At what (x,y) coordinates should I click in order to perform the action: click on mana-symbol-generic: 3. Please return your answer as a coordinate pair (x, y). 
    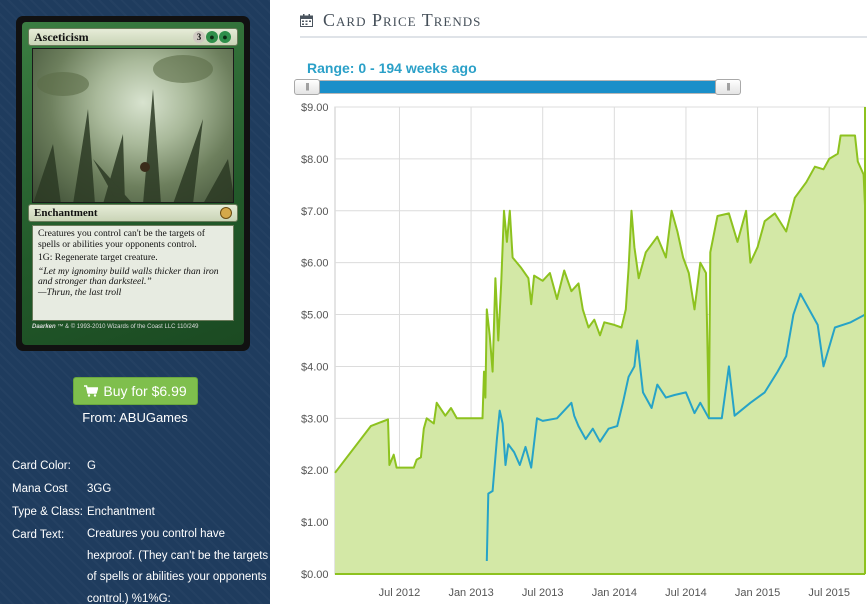
    Looking at the image, I should click on (199, 37).